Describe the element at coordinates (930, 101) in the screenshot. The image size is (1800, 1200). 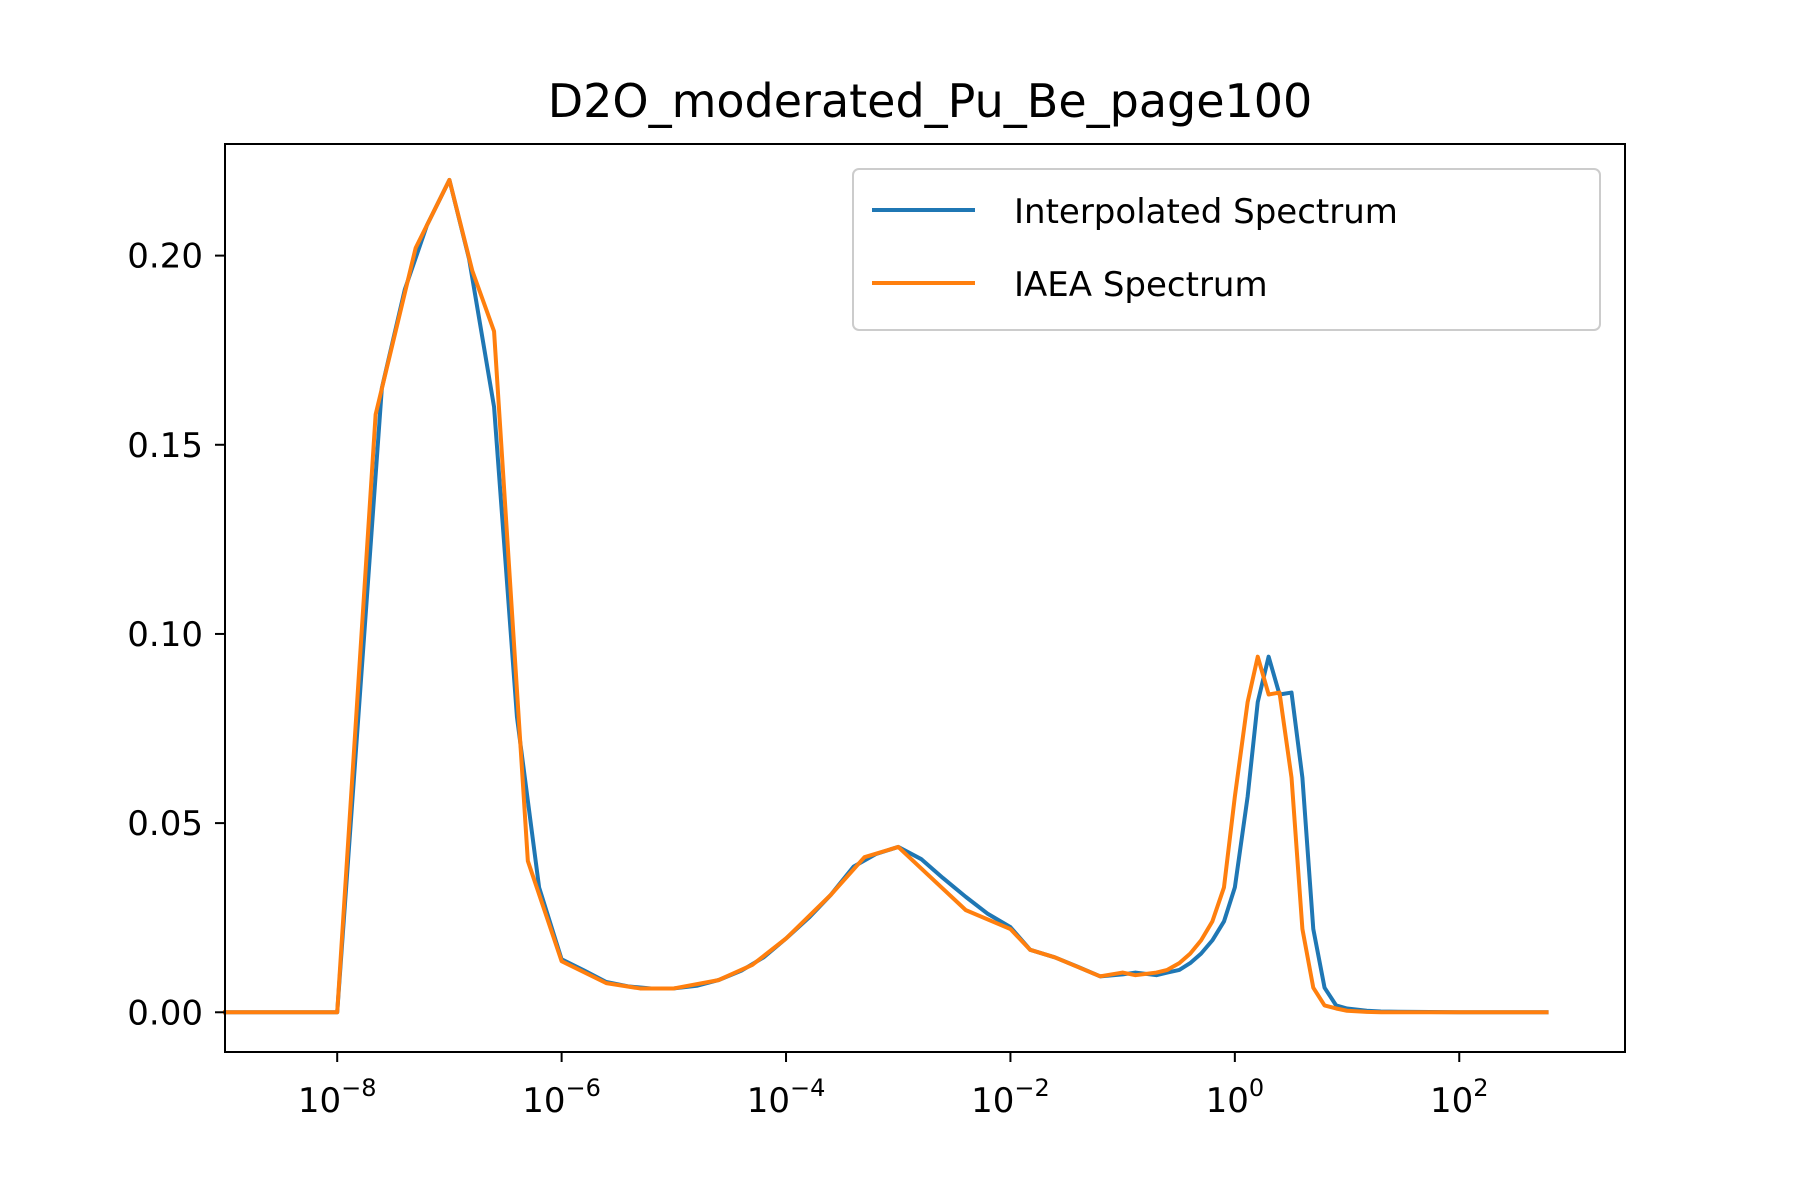
I see `chart-title: D2O_moderated_Pu_Be_page100` at that location.